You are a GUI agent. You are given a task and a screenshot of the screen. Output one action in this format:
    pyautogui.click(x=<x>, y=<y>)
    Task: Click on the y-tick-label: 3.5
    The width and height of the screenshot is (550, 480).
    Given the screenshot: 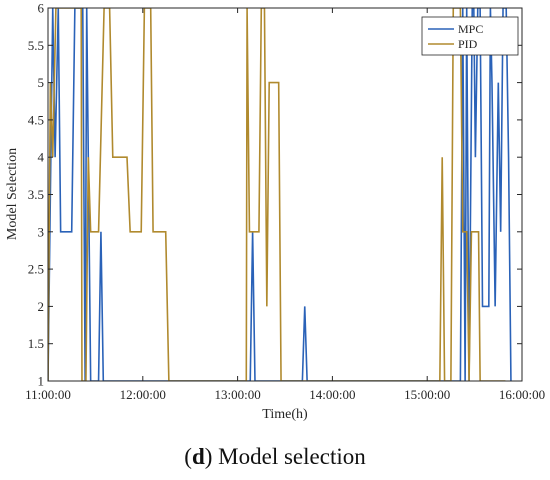 What is the action you would take?
    pyautogui.click(x=36, y=194)
    